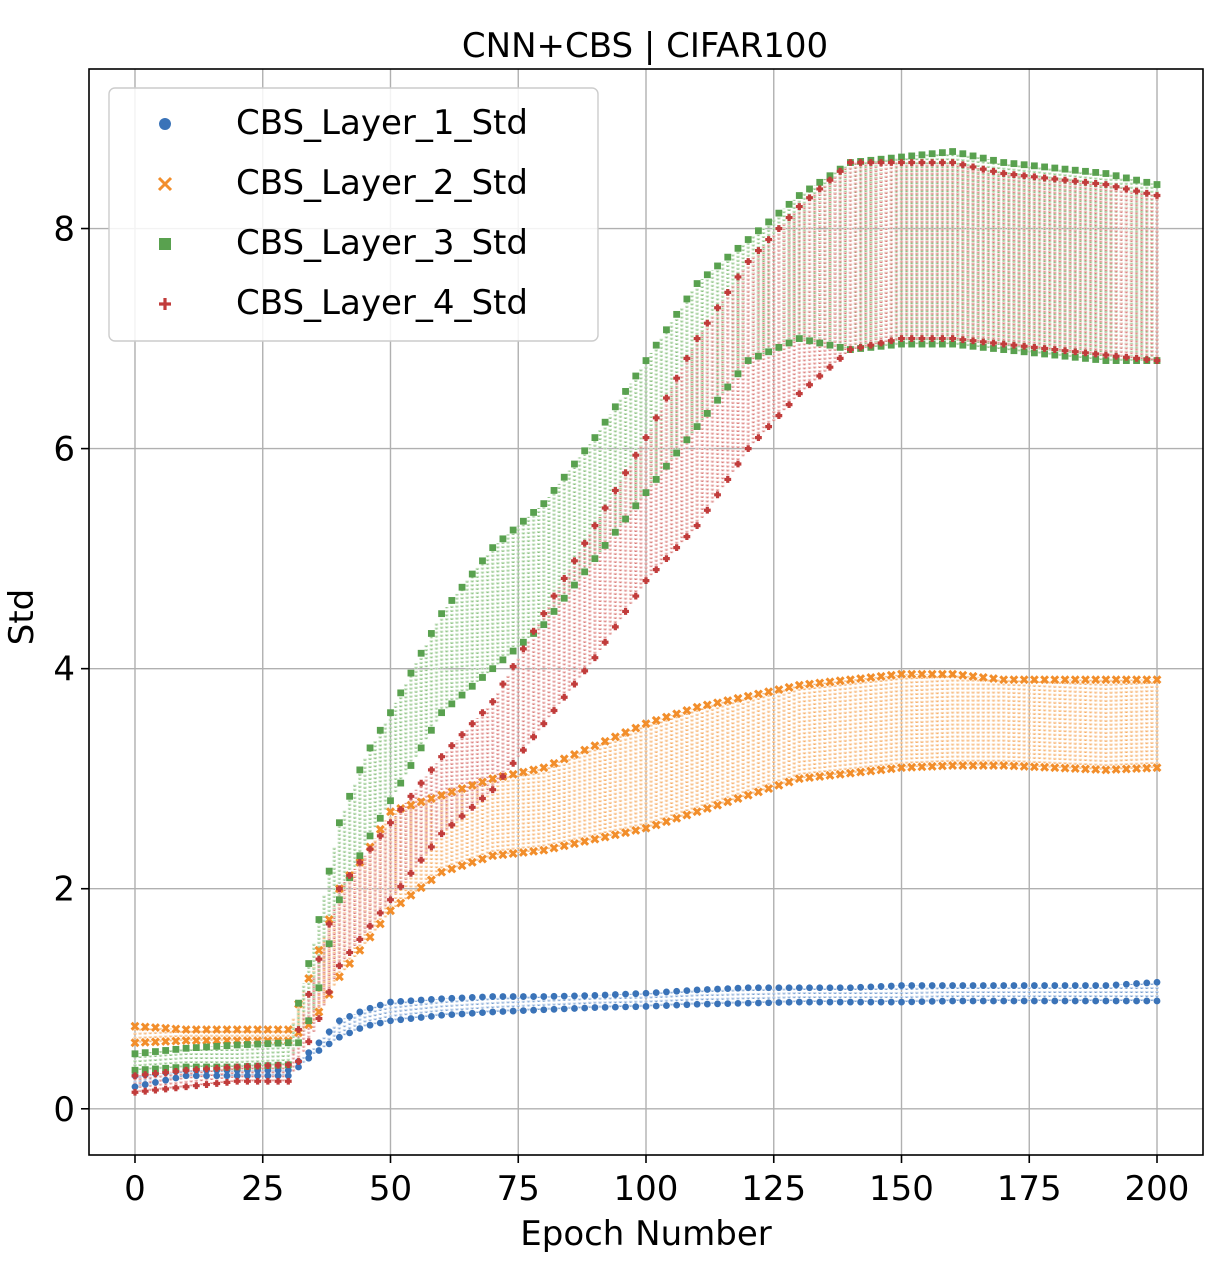 The width and height of the screenshot is (1222, 1262). I want to click on legend-item: CBS_Layer_2_Std, so click(342, 183).